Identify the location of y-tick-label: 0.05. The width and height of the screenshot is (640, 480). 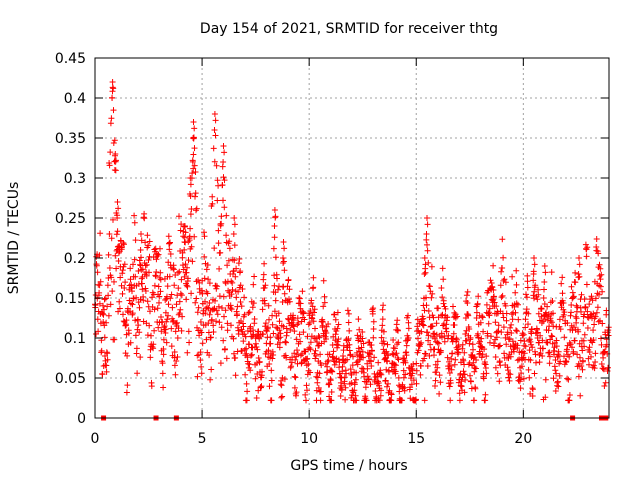
(70, 379).